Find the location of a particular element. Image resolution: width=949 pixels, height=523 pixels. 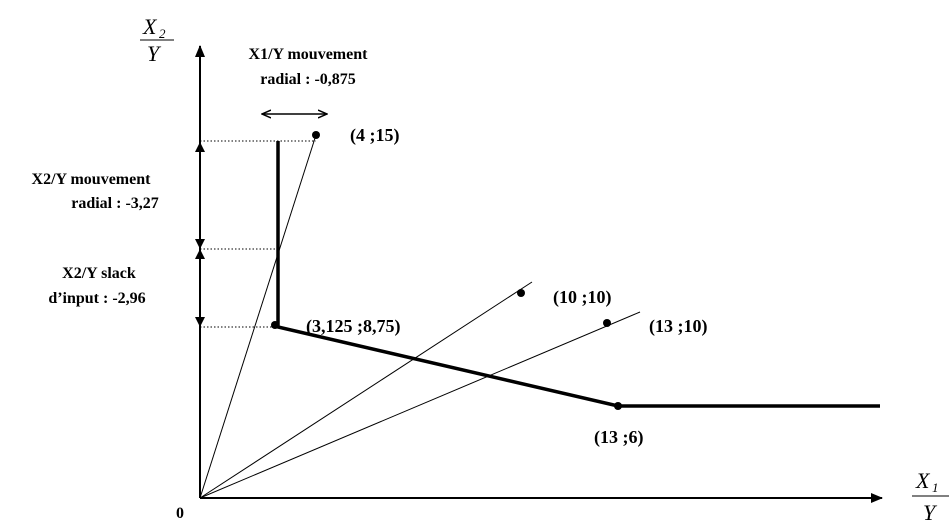

y-axis-label-denominator: Y is located at coordinates (154, 53).